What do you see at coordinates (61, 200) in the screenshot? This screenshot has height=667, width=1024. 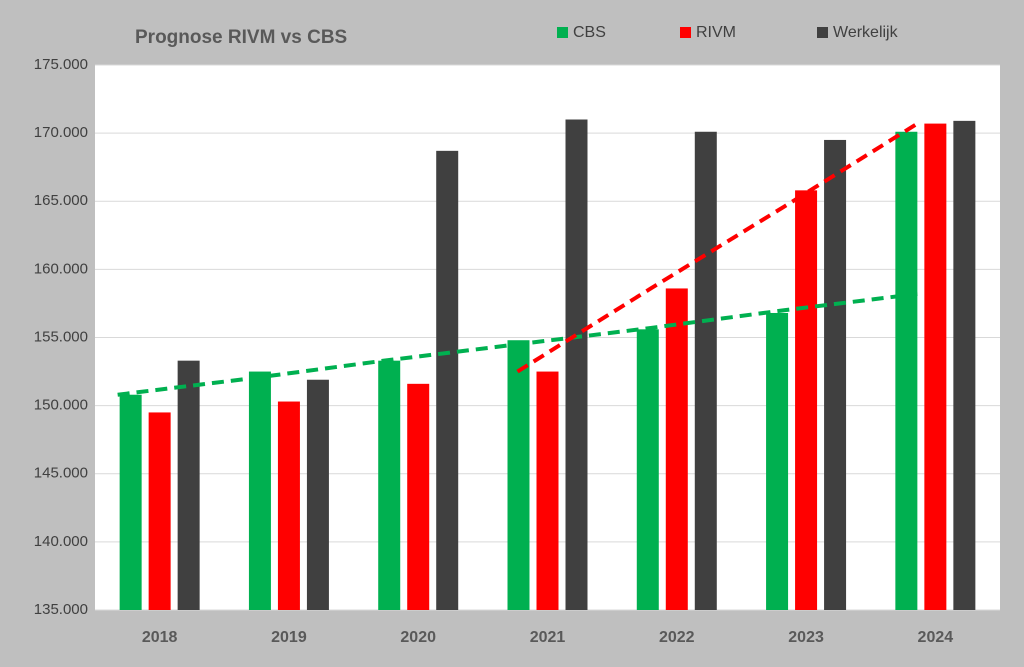 I see `y-tick-label: 165.000` at bounding box center [61, 200].